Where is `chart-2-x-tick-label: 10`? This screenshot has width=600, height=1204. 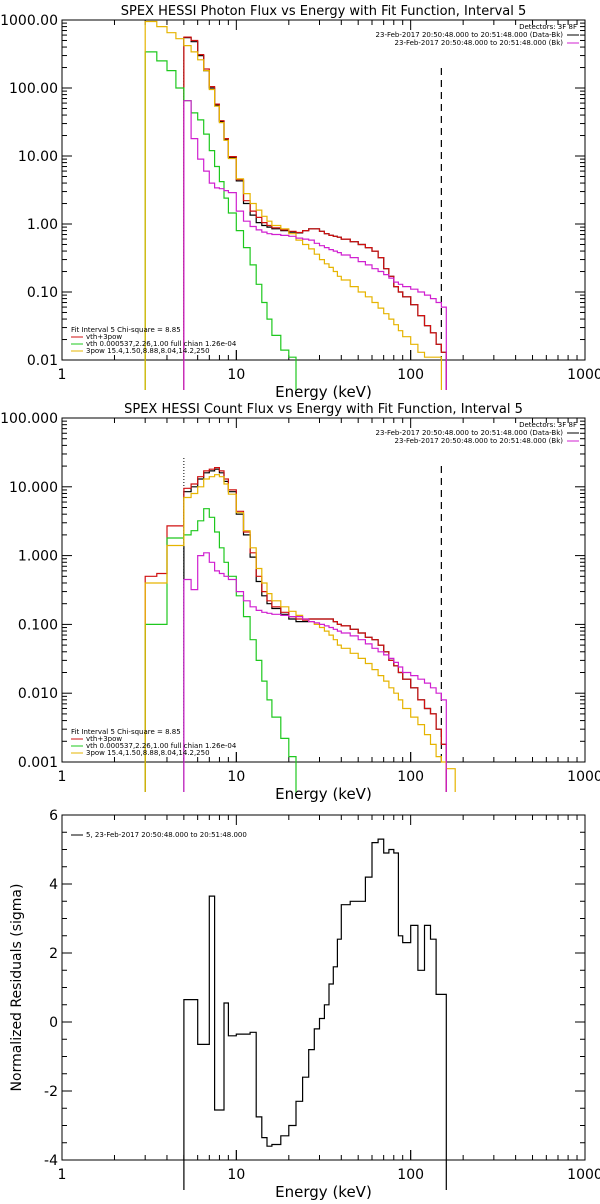 chart-2-x-tick-label: 10 is located at coordinates (236, 777).